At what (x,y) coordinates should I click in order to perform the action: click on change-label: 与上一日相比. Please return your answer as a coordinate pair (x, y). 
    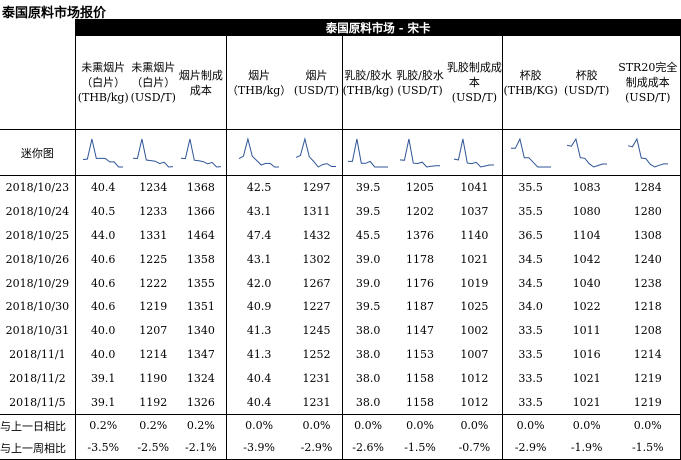
    Looking at the image, I should click on (38, 425).